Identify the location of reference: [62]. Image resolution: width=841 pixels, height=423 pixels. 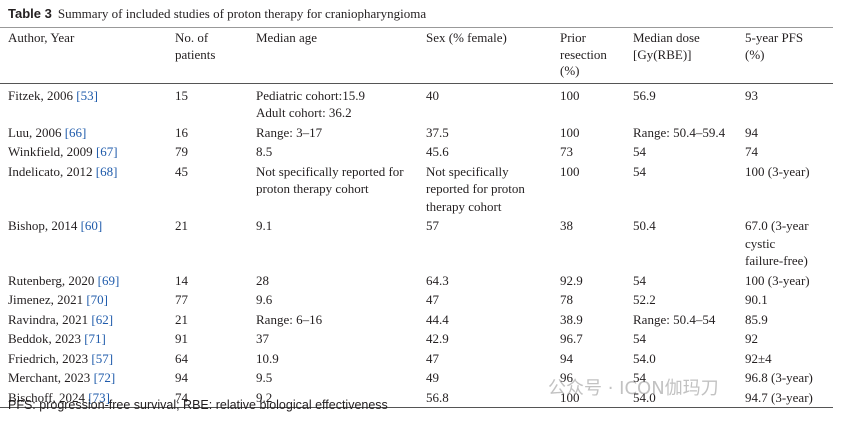
(102, 319).